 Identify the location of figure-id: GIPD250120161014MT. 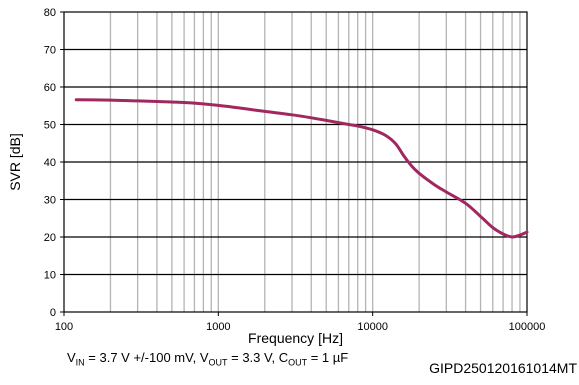
(503, 368).